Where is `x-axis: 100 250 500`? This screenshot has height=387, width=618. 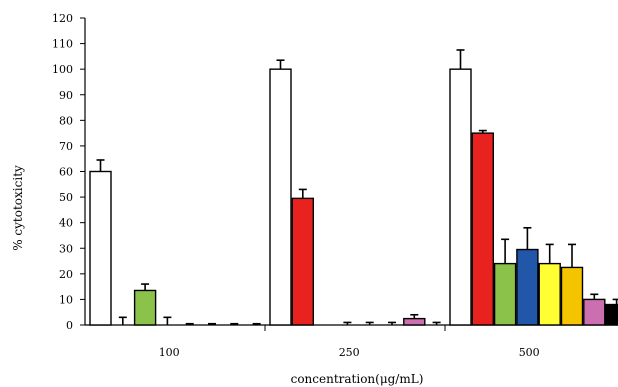 x-axis: 100 250 500 is located at coordinates (351, 341).